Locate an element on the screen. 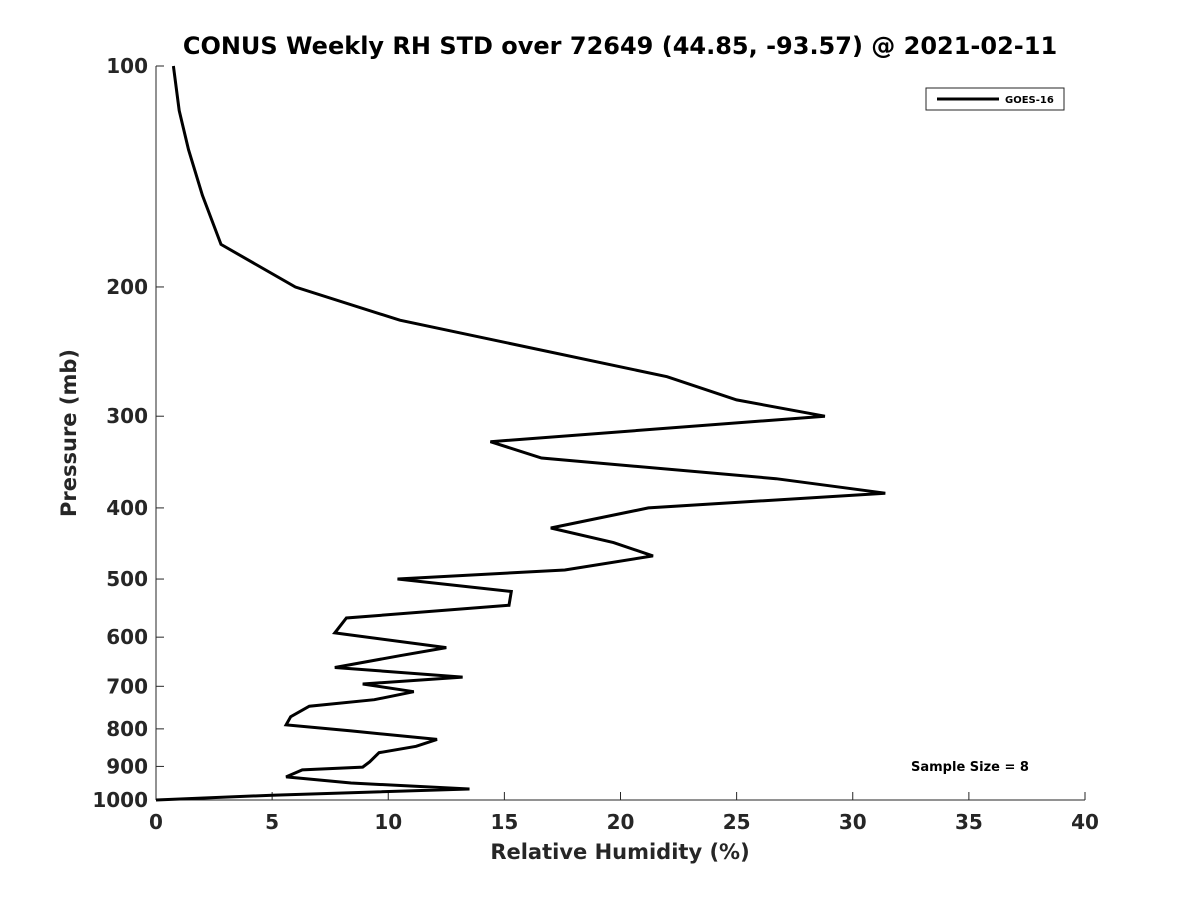  x-tick-label: 20 is located at coordinates (621, 822).